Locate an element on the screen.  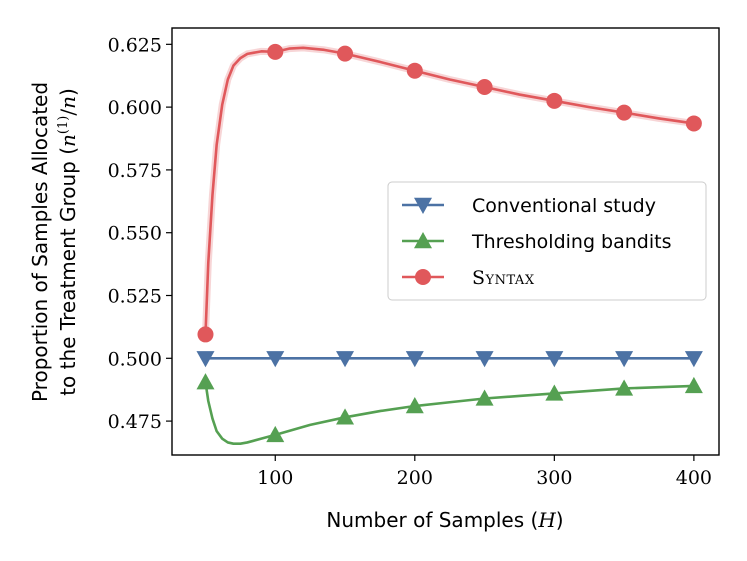
legend-label-syntax: Syntax is located at coordinates (503, 278).